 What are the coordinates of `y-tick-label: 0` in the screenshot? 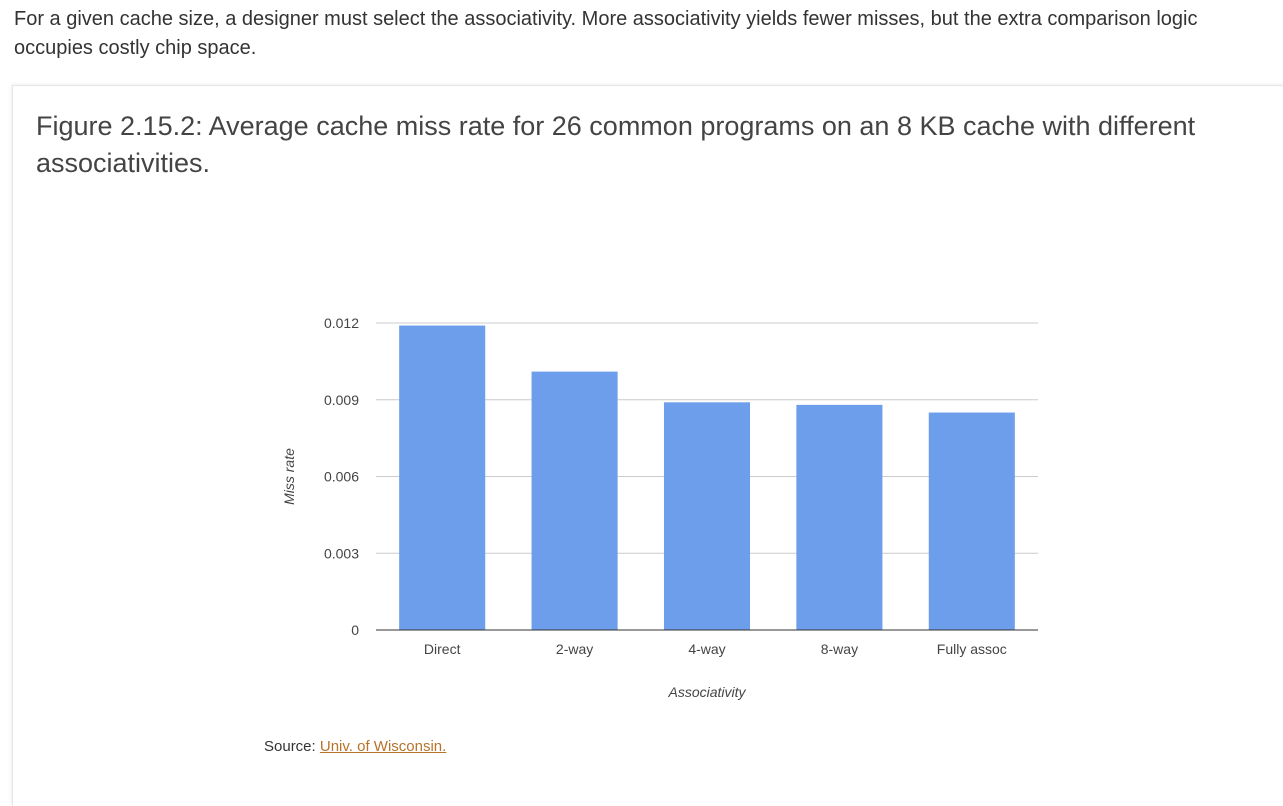 It's located at (355, 630).